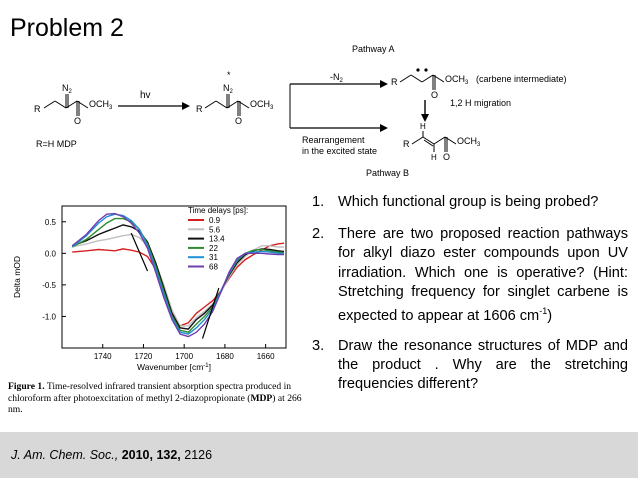 The width and height of the screenshot is (638, 478). I want to click on o-label-4: O, so click(446, 157).